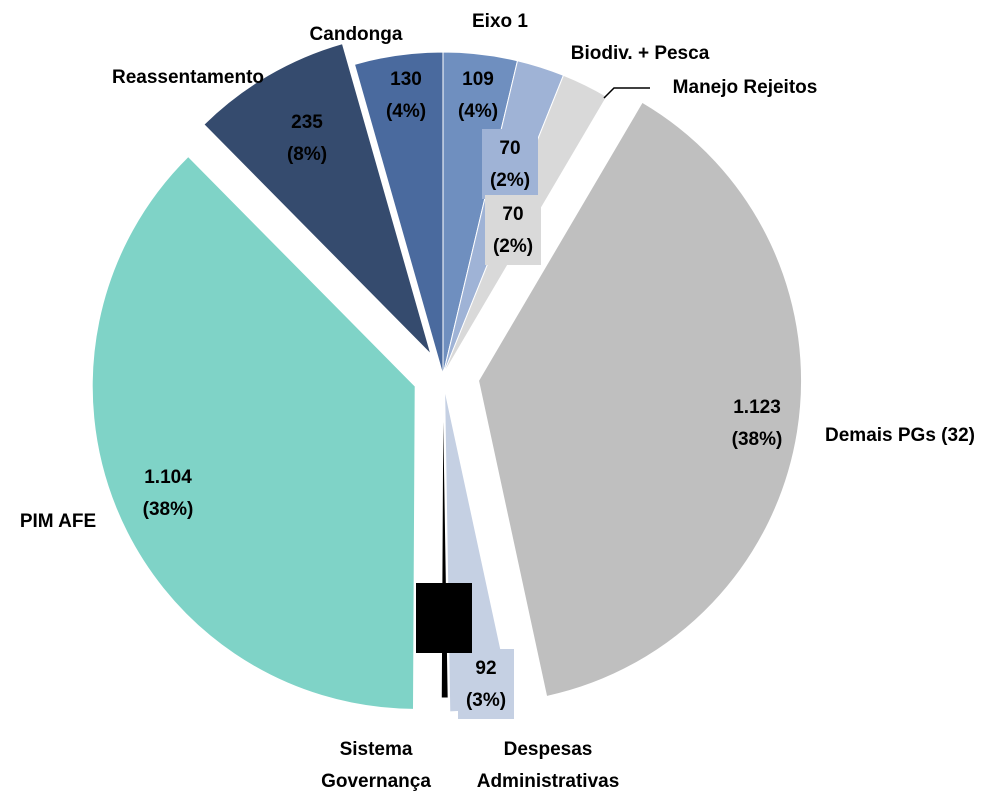 The image size is (998, 796). What do you see at coordinates (406, 79) in the screenshot?
I see `value-label: 130` at bounding box center [406, 79].